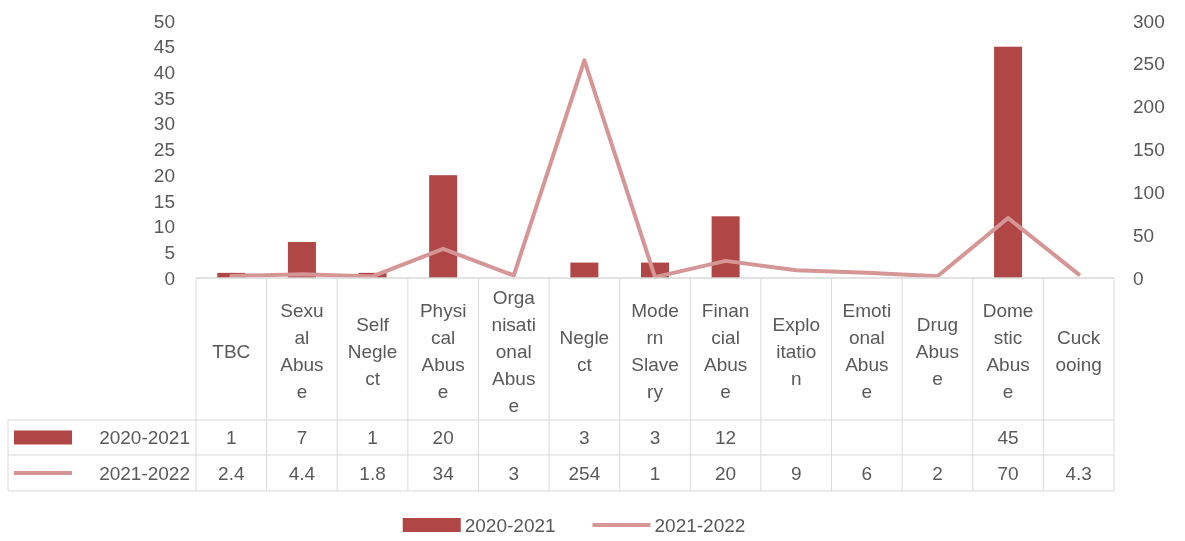 The image size is (1185, 541). I want to click on y-tick-label: 50, so click(164, 21).